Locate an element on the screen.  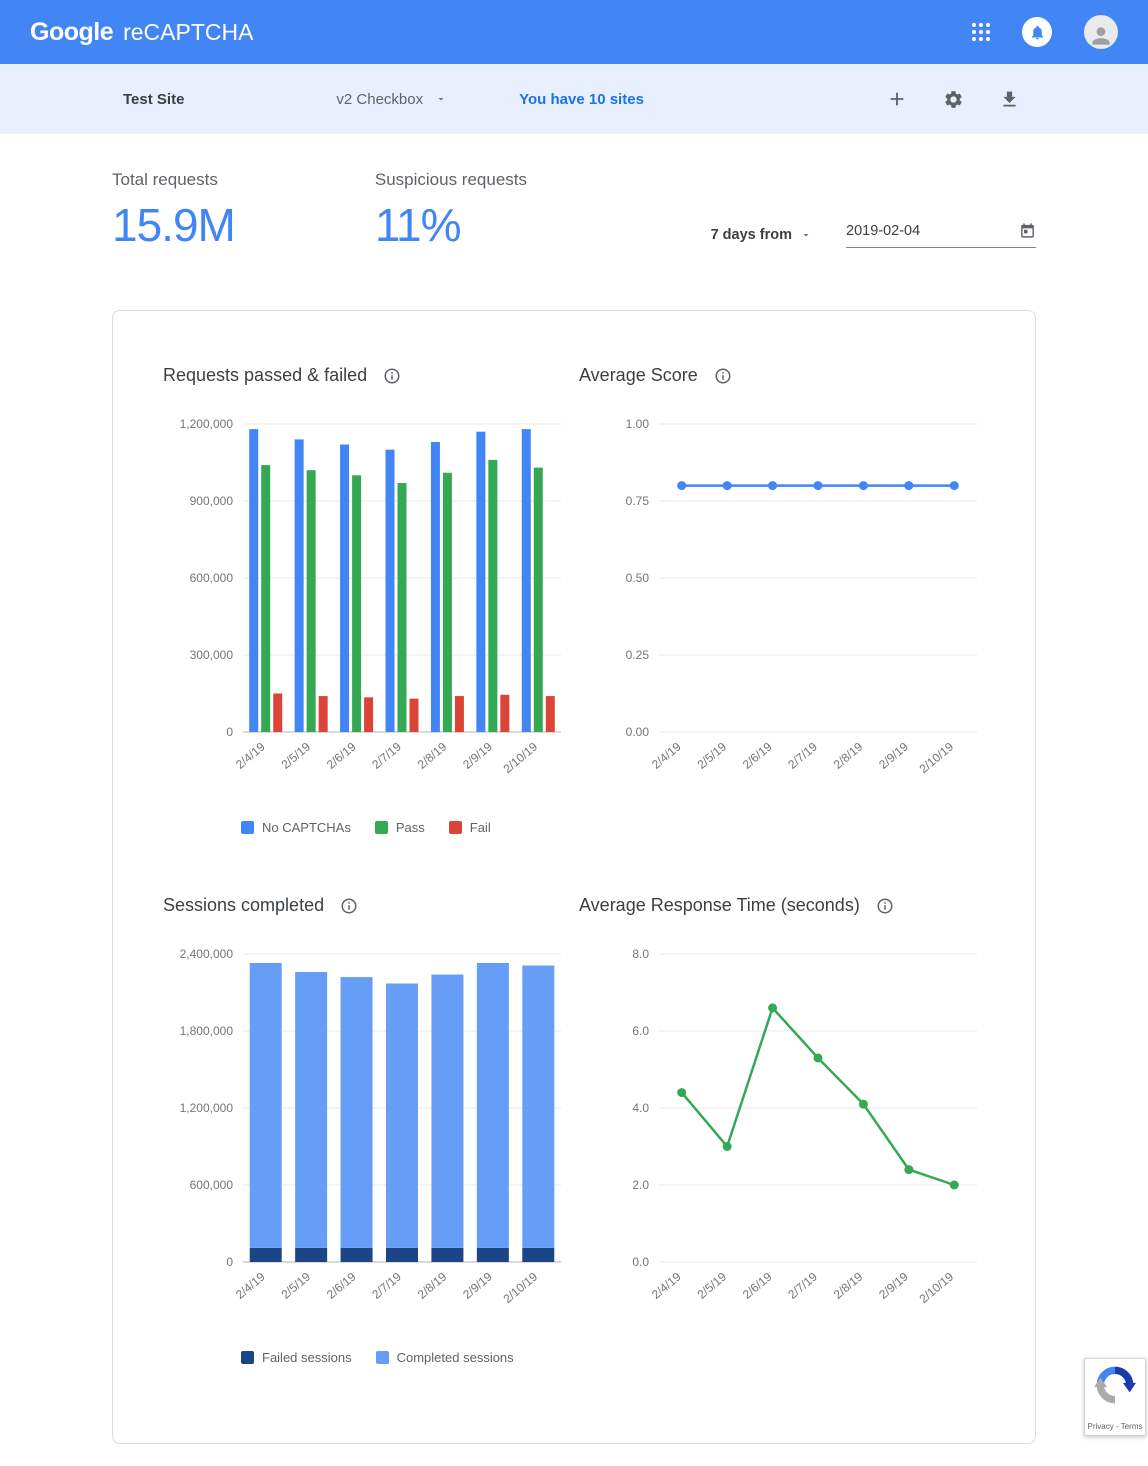
stat-total-requests: Total requests 15.9M is located at coordinates (174, 211).